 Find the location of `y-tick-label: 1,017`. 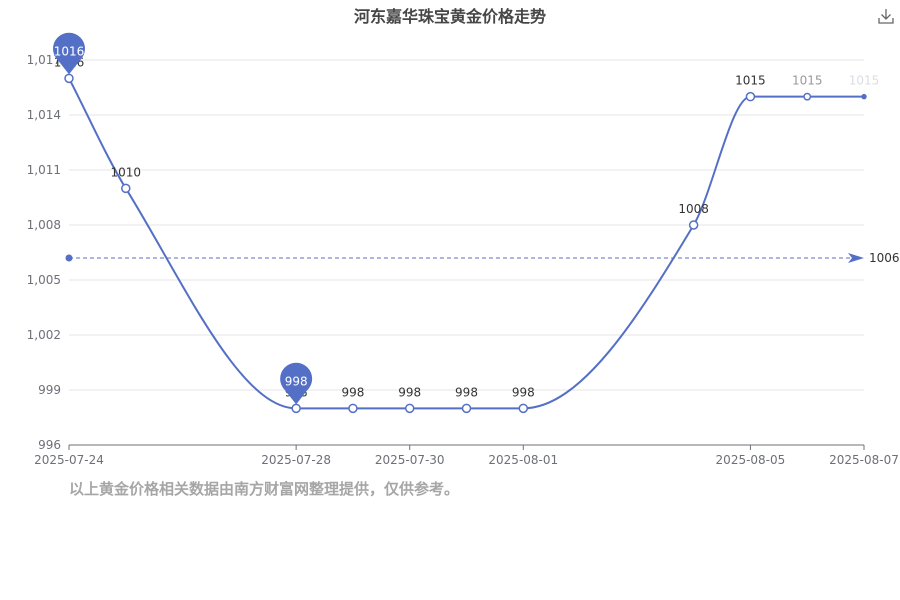

y-tick-label: 1,017 is located at coordinates (44, 60).